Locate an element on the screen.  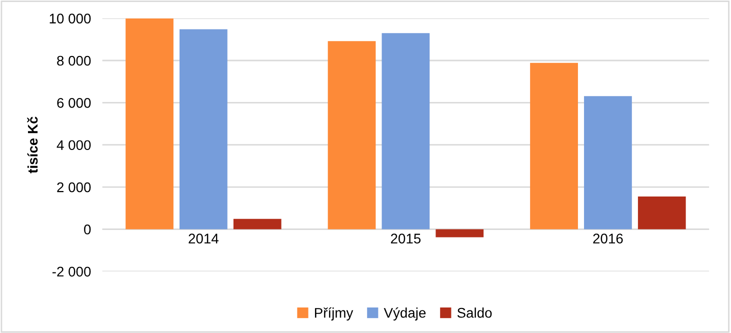
y-tick-label: 0 is located at coordinates (87, 229).